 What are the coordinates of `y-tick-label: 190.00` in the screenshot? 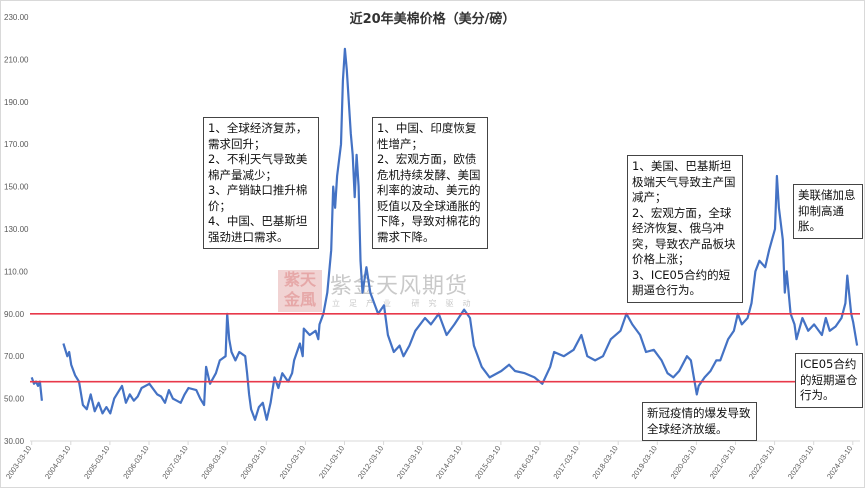 It's located at (16, 102).